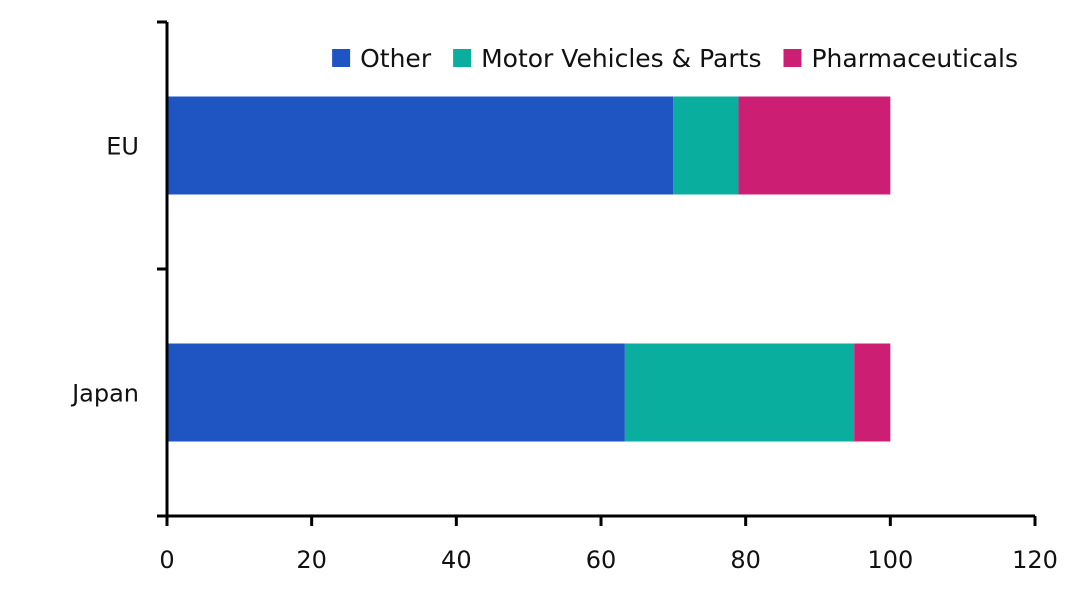 This screenshot has width=1090, height=590. Describe the element at coordinates (1035, 560) in the screenshot. I see `x-tick-label: 120` at that location.